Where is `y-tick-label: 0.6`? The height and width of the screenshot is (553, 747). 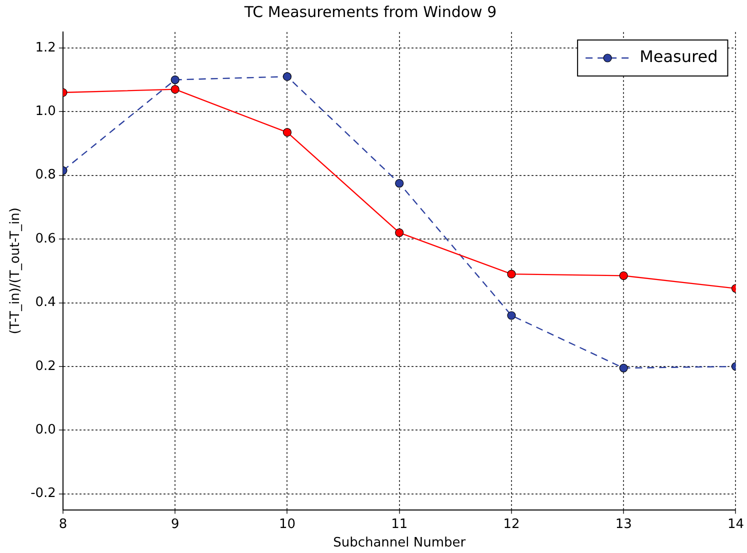
y-tick-label: 0.6 is located at coordinates (45, 238).